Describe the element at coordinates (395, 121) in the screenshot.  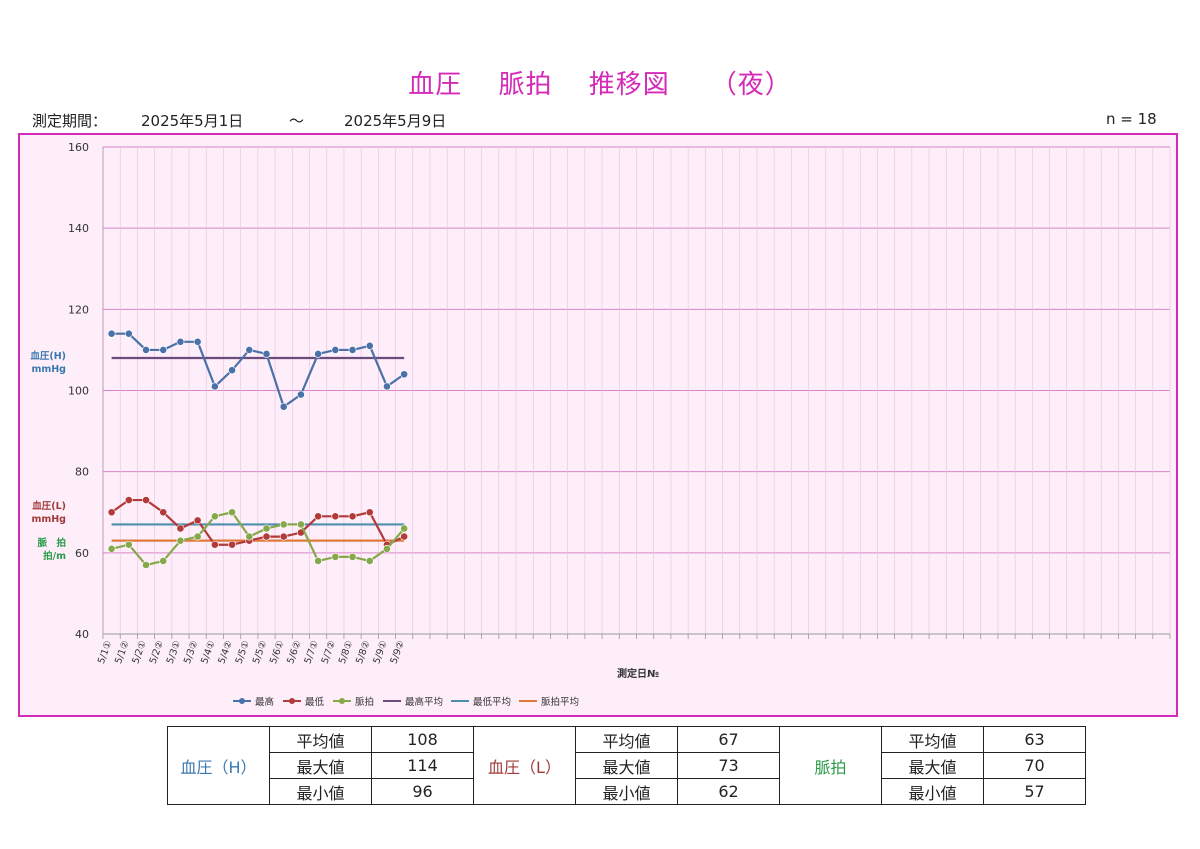
I see `period-end: 2025年5月9日` at that location.